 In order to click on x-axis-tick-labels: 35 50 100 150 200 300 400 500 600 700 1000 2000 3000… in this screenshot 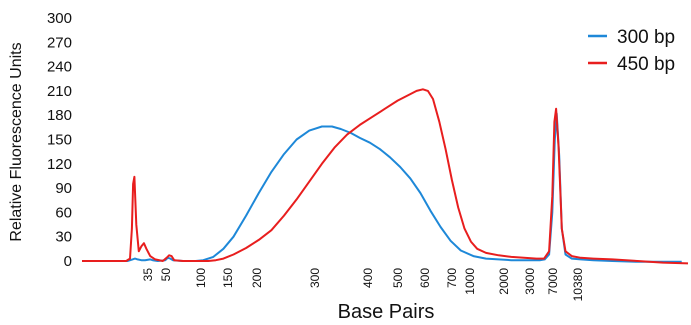, I will do `click(363, 285)`.